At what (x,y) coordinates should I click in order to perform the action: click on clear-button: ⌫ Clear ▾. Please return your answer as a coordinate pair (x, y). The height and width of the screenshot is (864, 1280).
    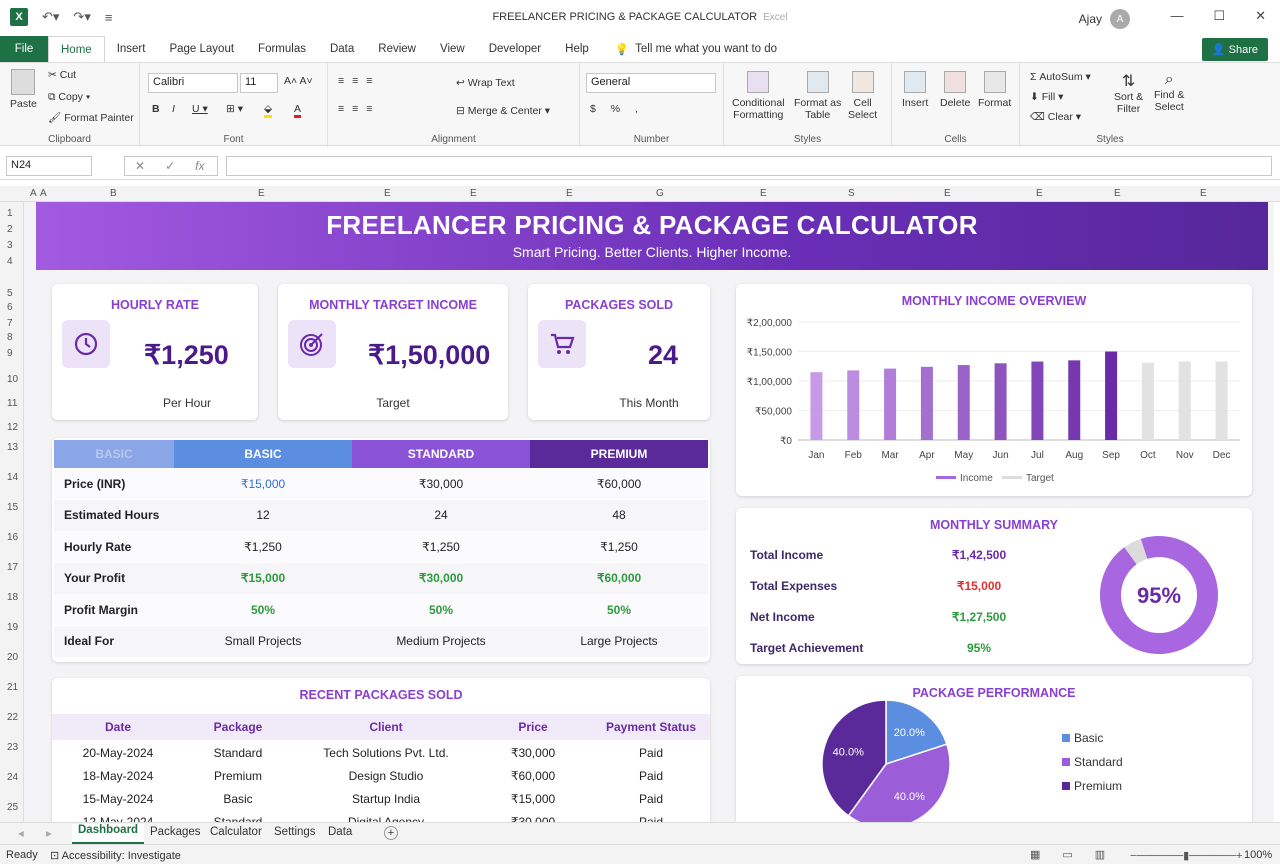
    Looking at the image, I should click on (1056, 117).